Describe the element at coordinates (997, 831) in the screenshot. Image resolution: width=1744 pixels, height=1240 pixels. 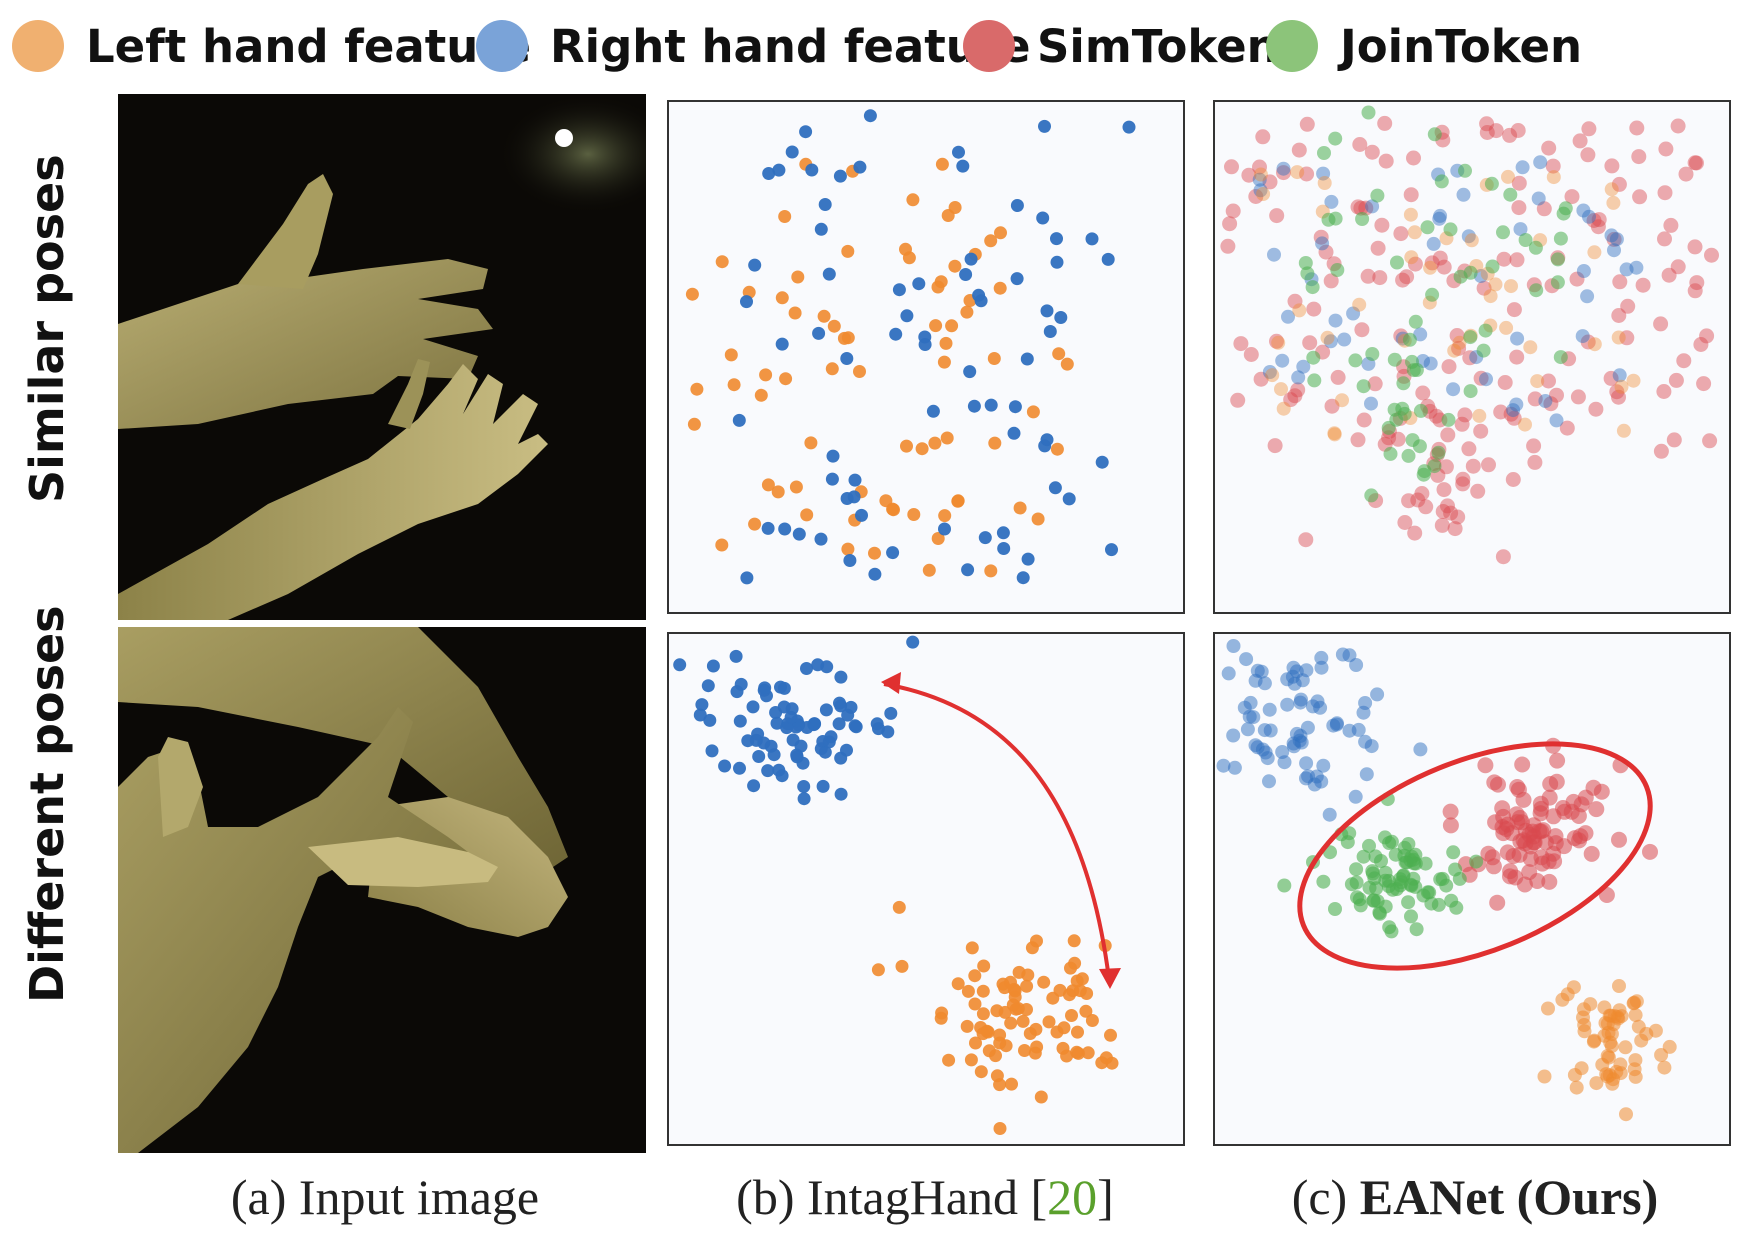
I see `double-arrow-icon` at that location.